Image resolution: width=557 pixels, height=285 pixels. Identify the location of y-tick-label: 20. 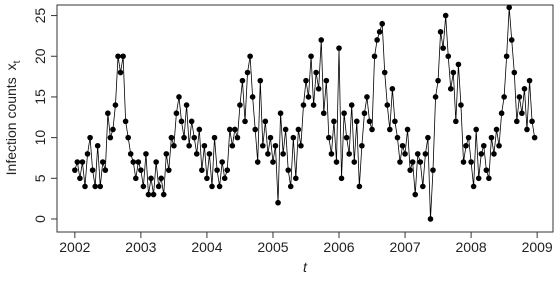
(40, 56).